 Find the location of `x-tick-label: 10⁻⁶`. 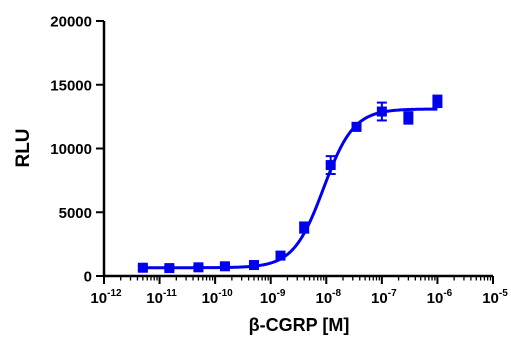

x-tick-label: 10⁻⁶ is located at coordinates (440, 297).